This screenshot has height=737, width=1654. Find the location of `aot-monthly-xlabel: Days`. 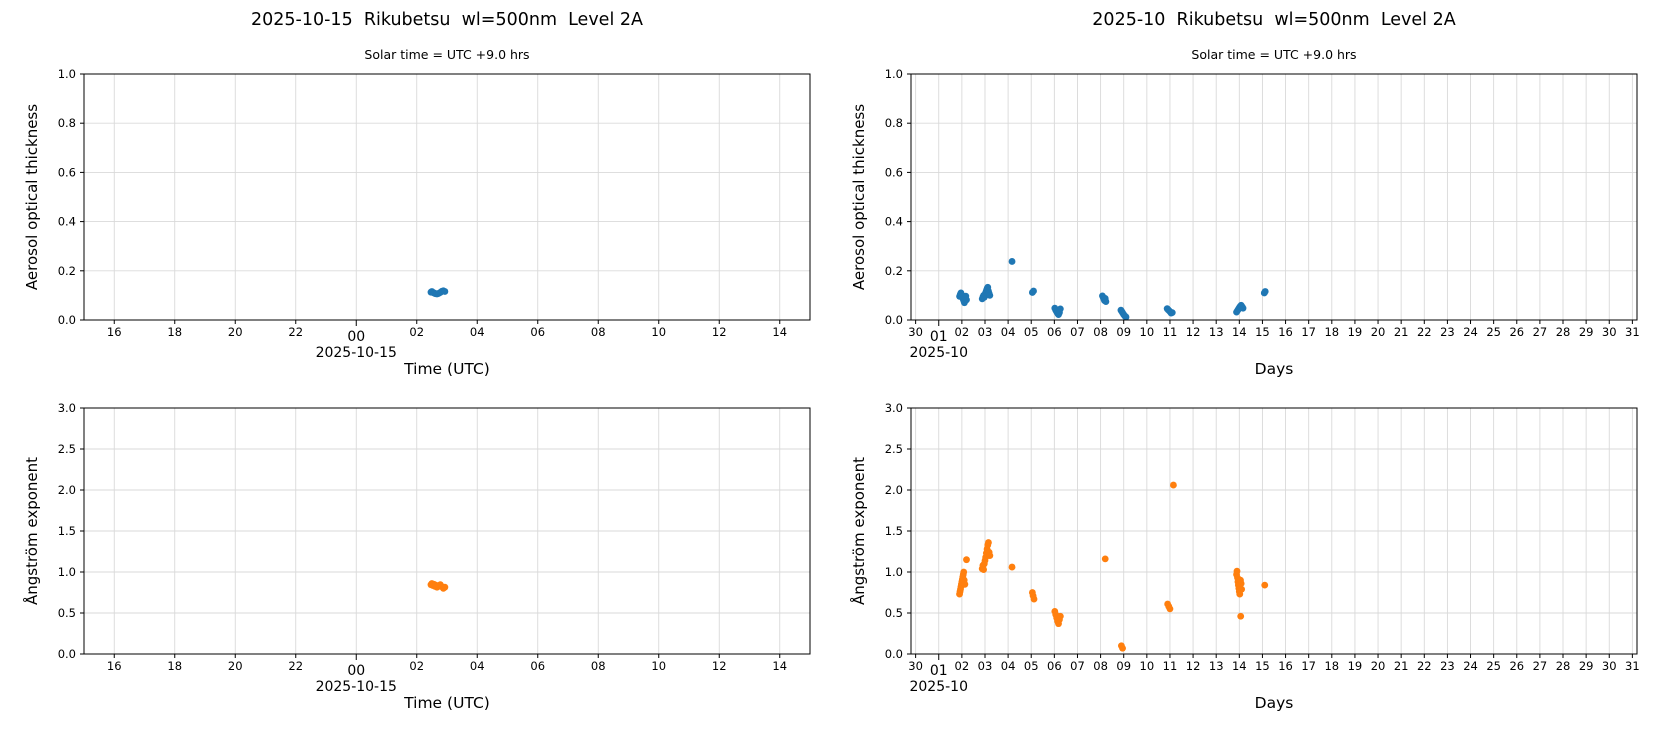

aot-monthly-xlabel: Days is located at coordinates (1274, 369).